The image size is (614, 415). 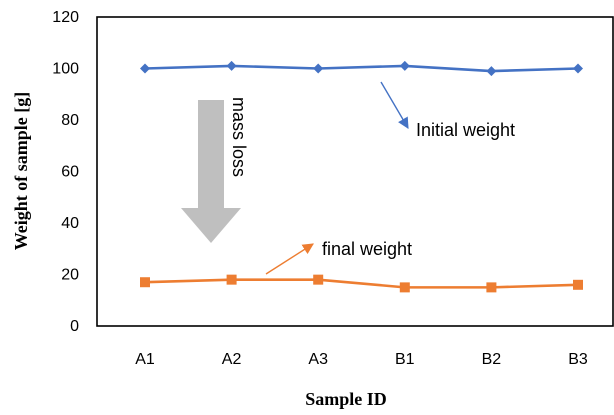 I want to click on x-tick-label: B1, so click(x=405, y=359).